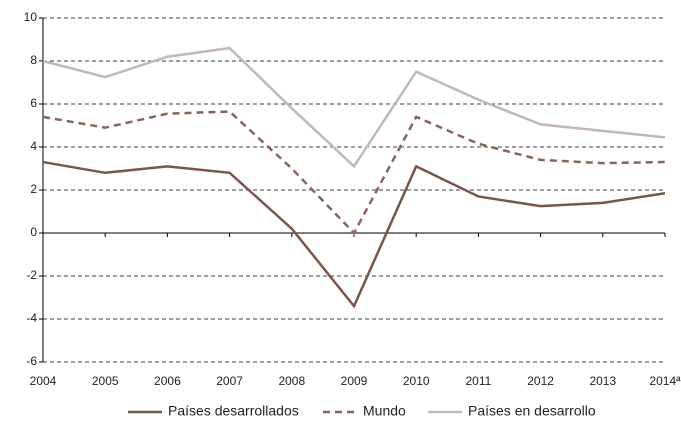  I want to click on y-tick-label: 2, so click(33, 189).